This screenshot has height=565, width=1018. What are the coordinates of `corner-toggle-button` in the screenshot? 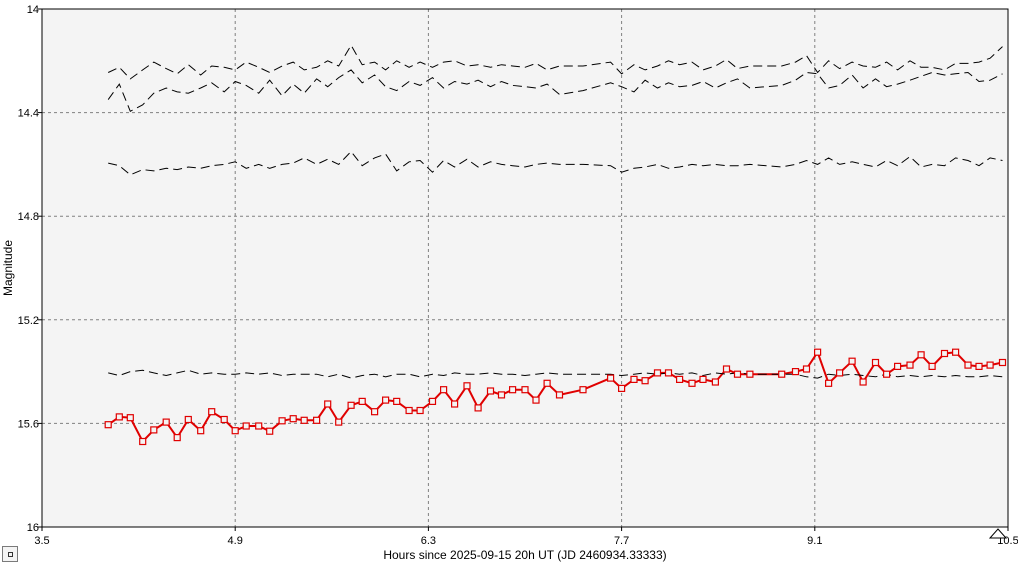 It's located at (10, 554).